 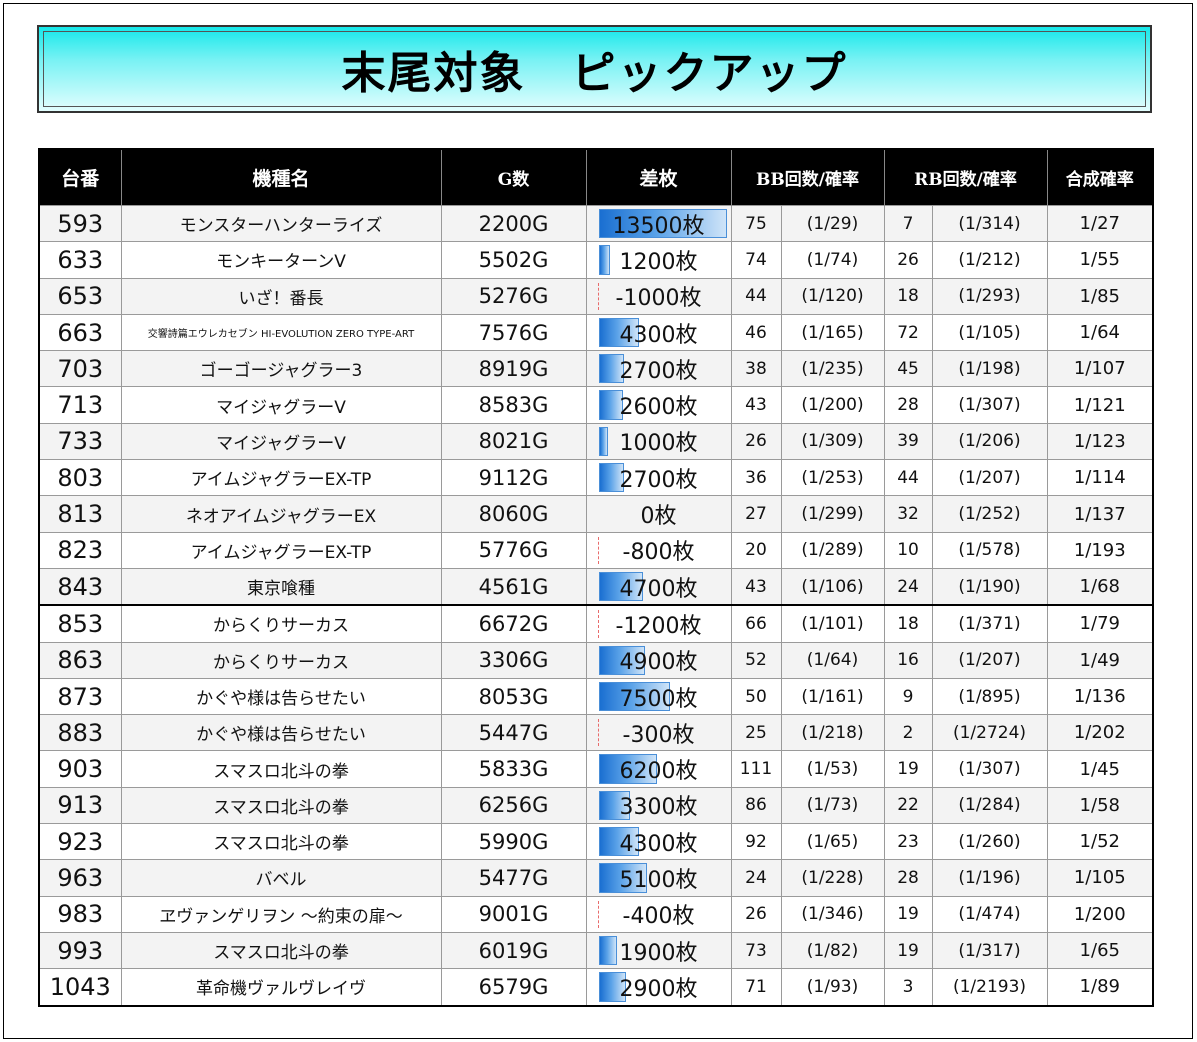 What do you see at coordinates (965, 177) in the screenshot?
I see `header-rb: RB回数/確率` at bounding box center [965, 177].